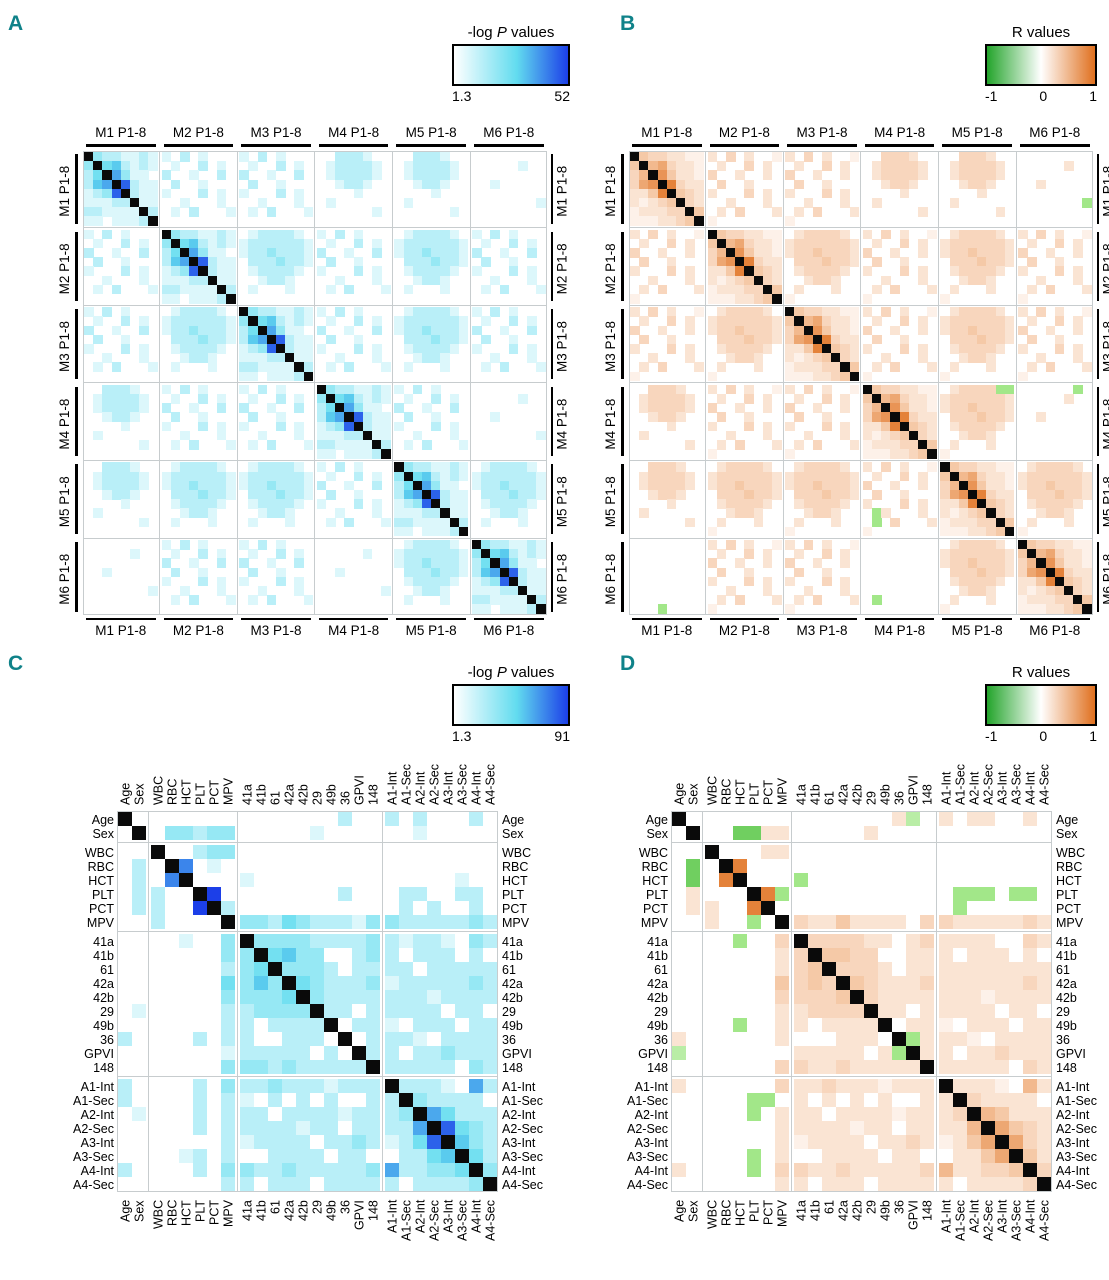 The image size is (1109, 1280). Describe the element at coordinates (913, 1215) in the screenshot. I see `axis-tick-label: GPVI` at that location.